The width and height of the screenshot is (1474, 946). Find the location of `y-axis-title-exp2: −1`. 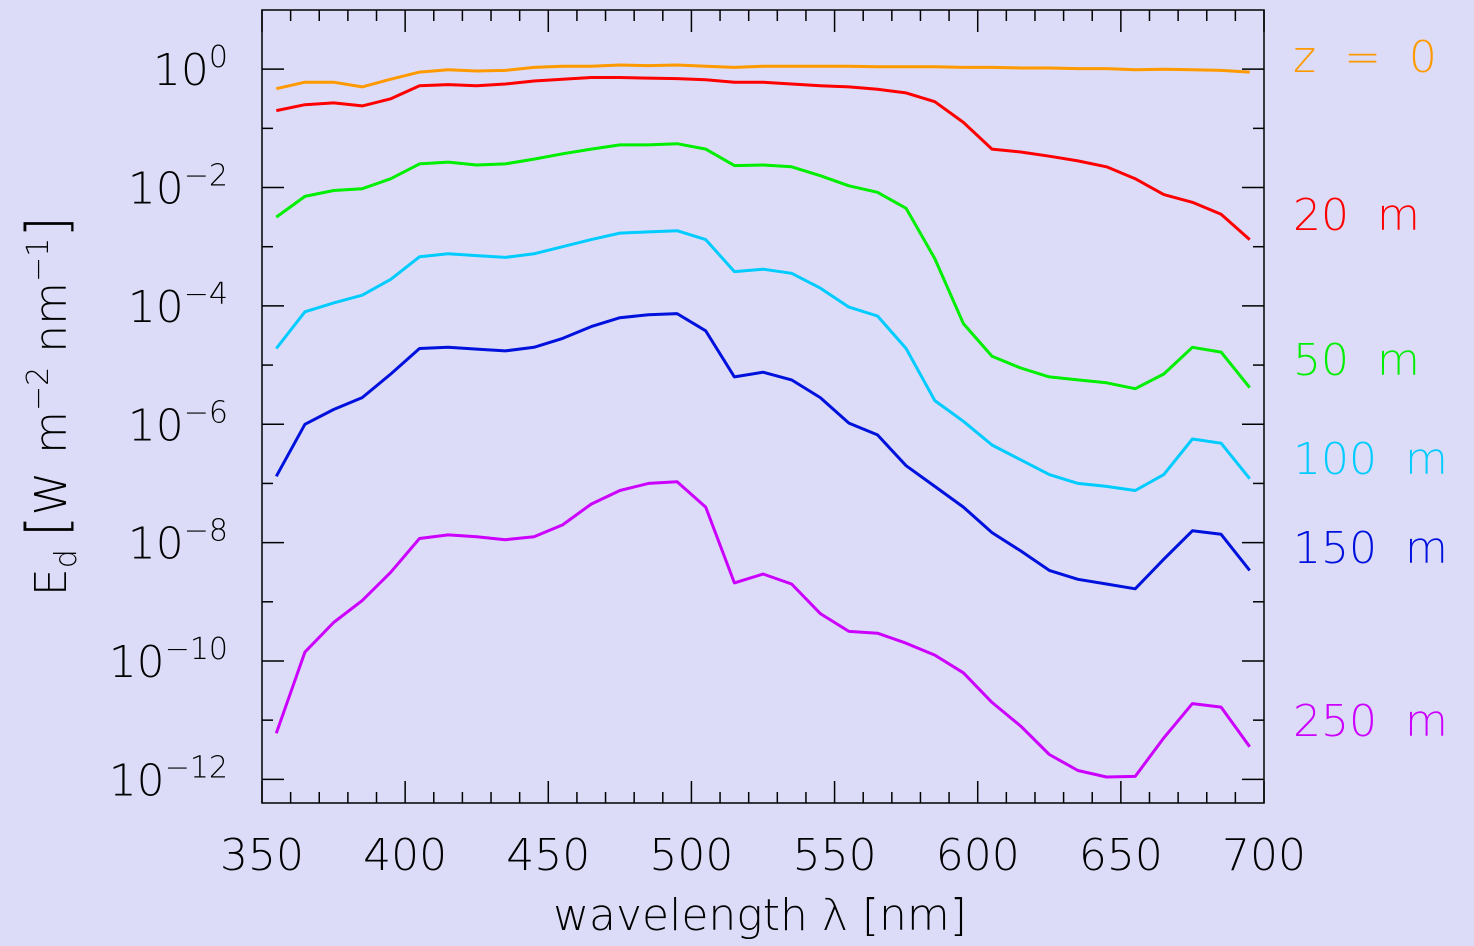

y-axis-title-exp2: −1 is located at coordinates (38, 260).